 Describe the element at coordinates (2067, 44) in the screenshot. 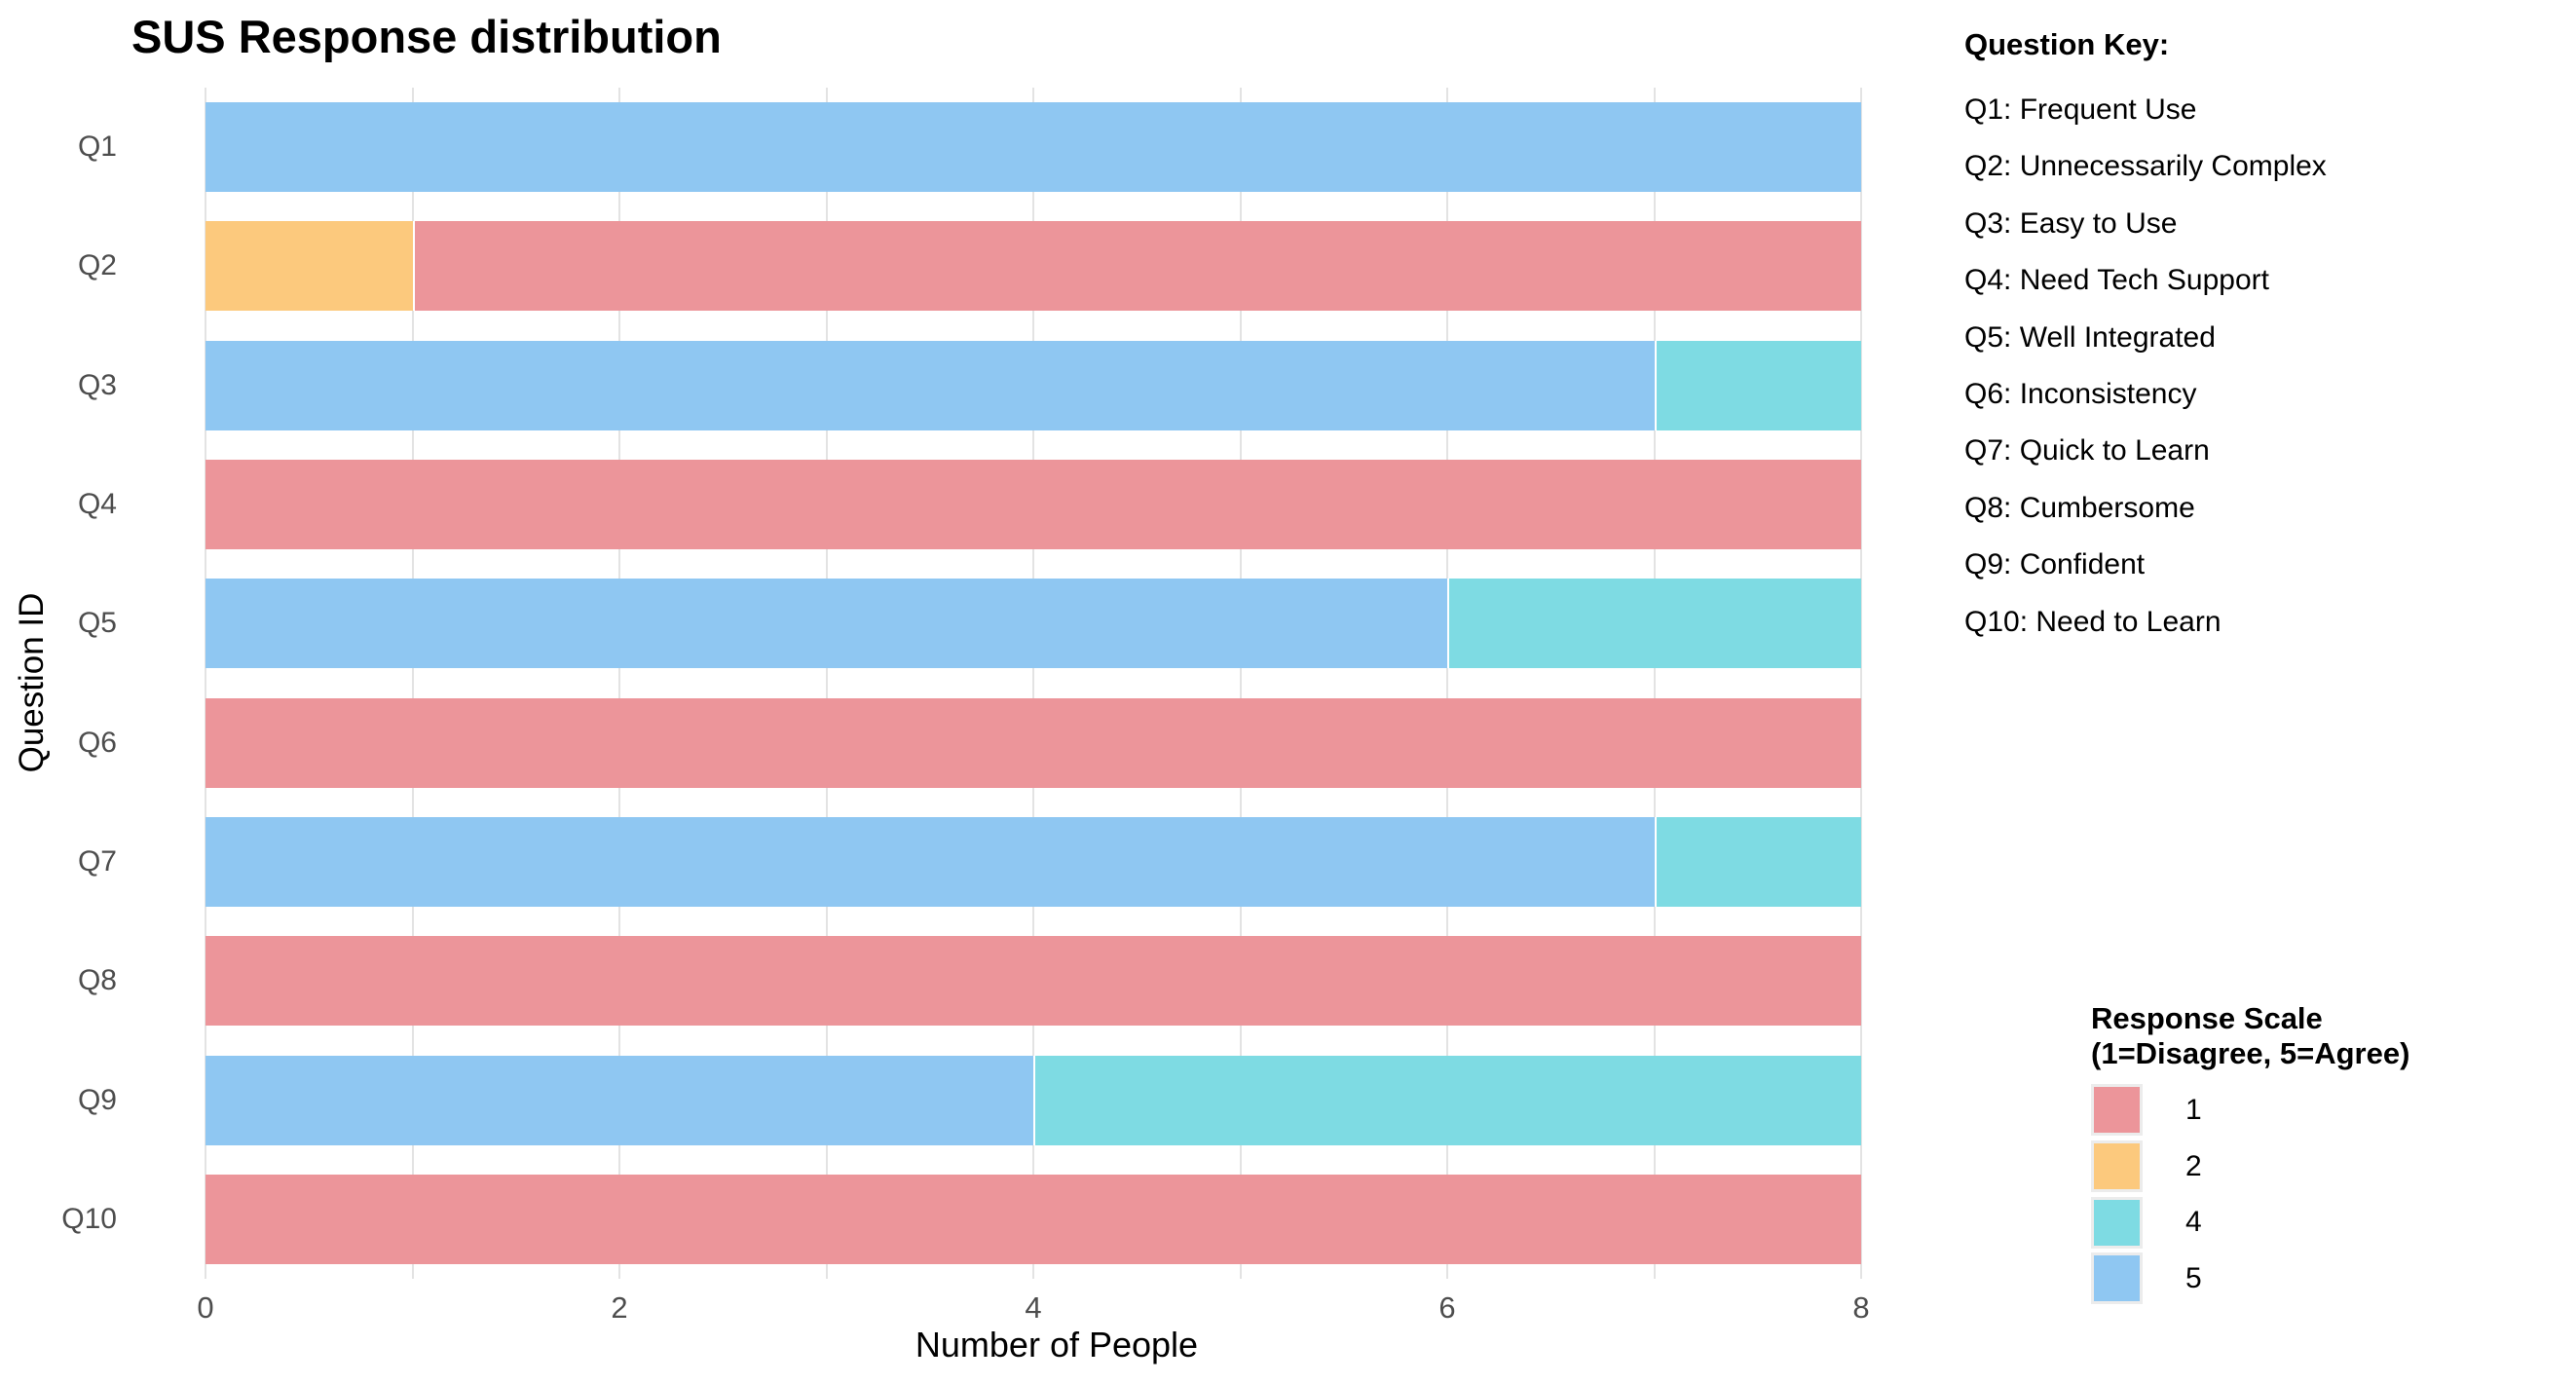

I see `question-key-title: Question Key:` at that location.